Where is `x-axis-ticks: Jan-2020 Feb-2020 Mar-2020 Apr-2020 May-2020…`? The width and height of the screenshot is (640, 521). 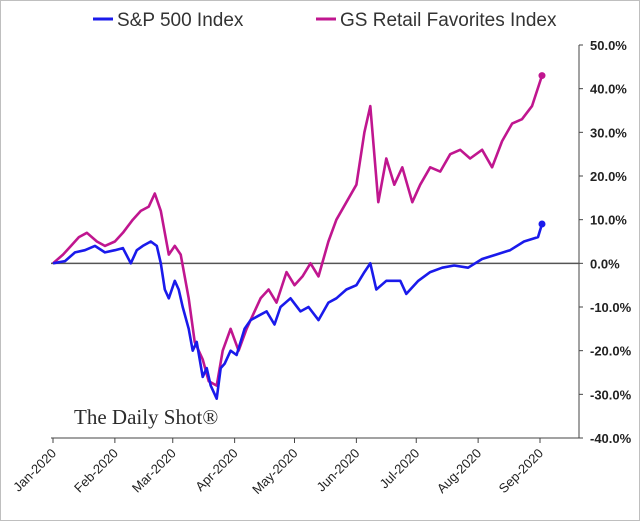
x-axis-ticks: Jan-2020 Feb-2020 Mar-2020 Apr-2020 May-2020… is located at coordinates (278, 467).